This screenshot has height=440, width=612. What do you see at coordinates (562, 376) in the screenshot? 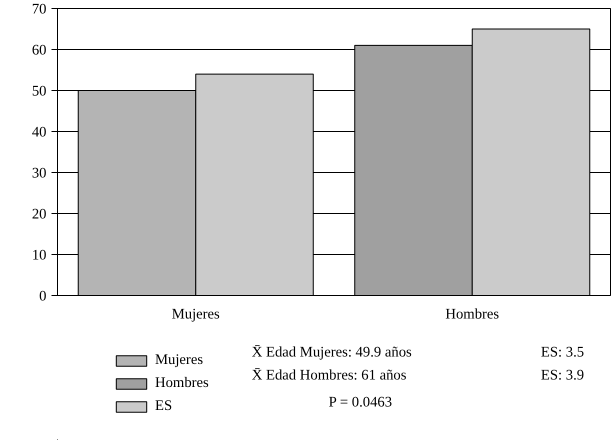
I see `text: ES: 3.9` at bounding box center [562, 376].